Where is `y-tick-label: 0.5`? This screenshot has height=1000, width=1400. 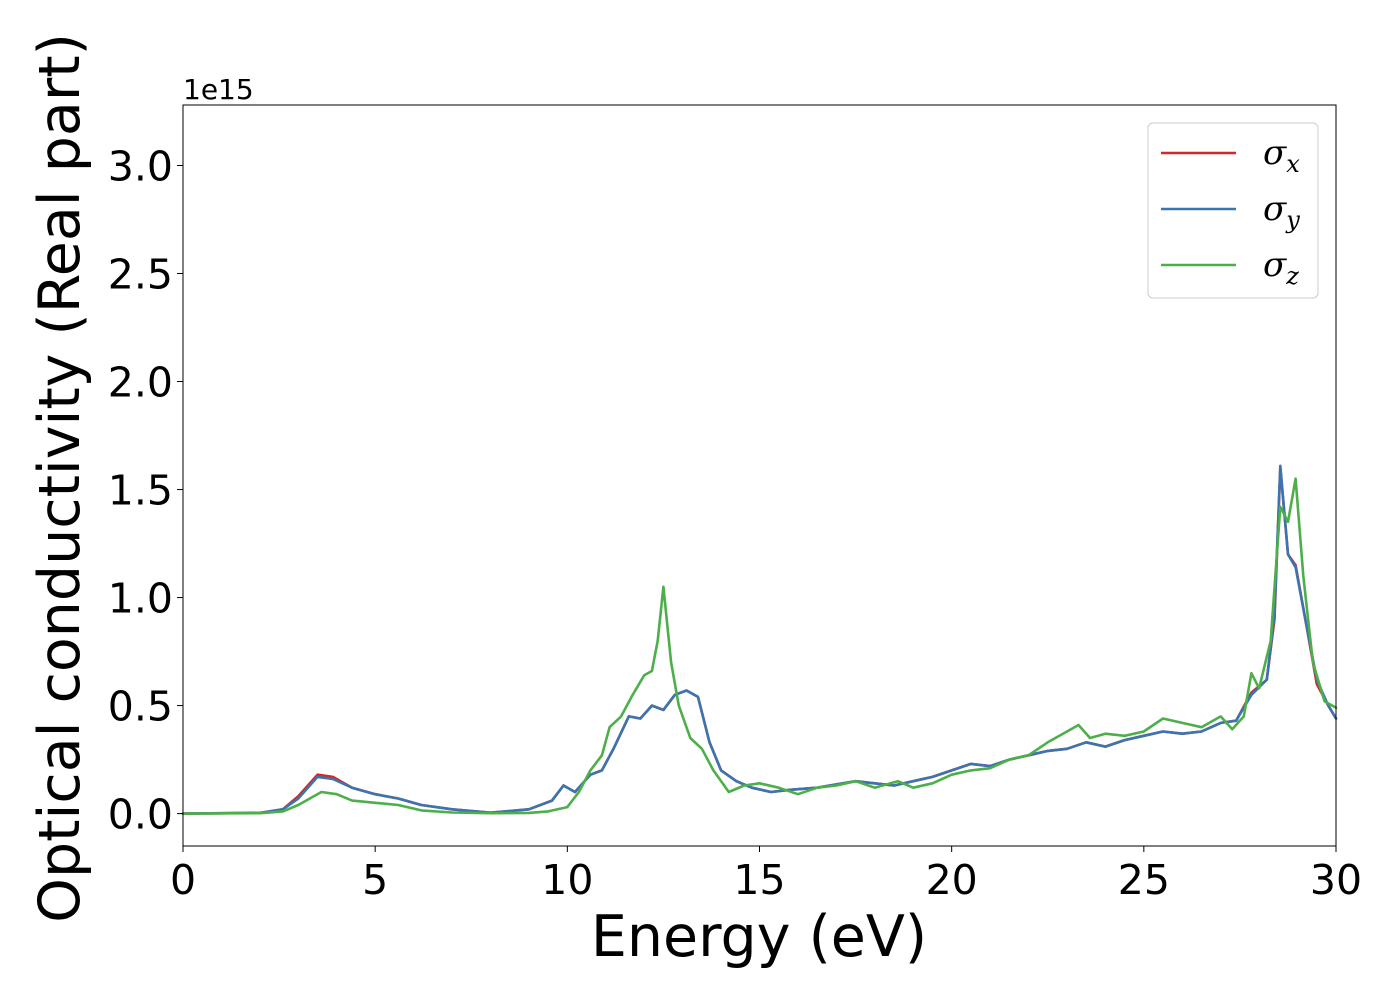
y-tick-label: 0.5 is located at coordinates (140, 707).